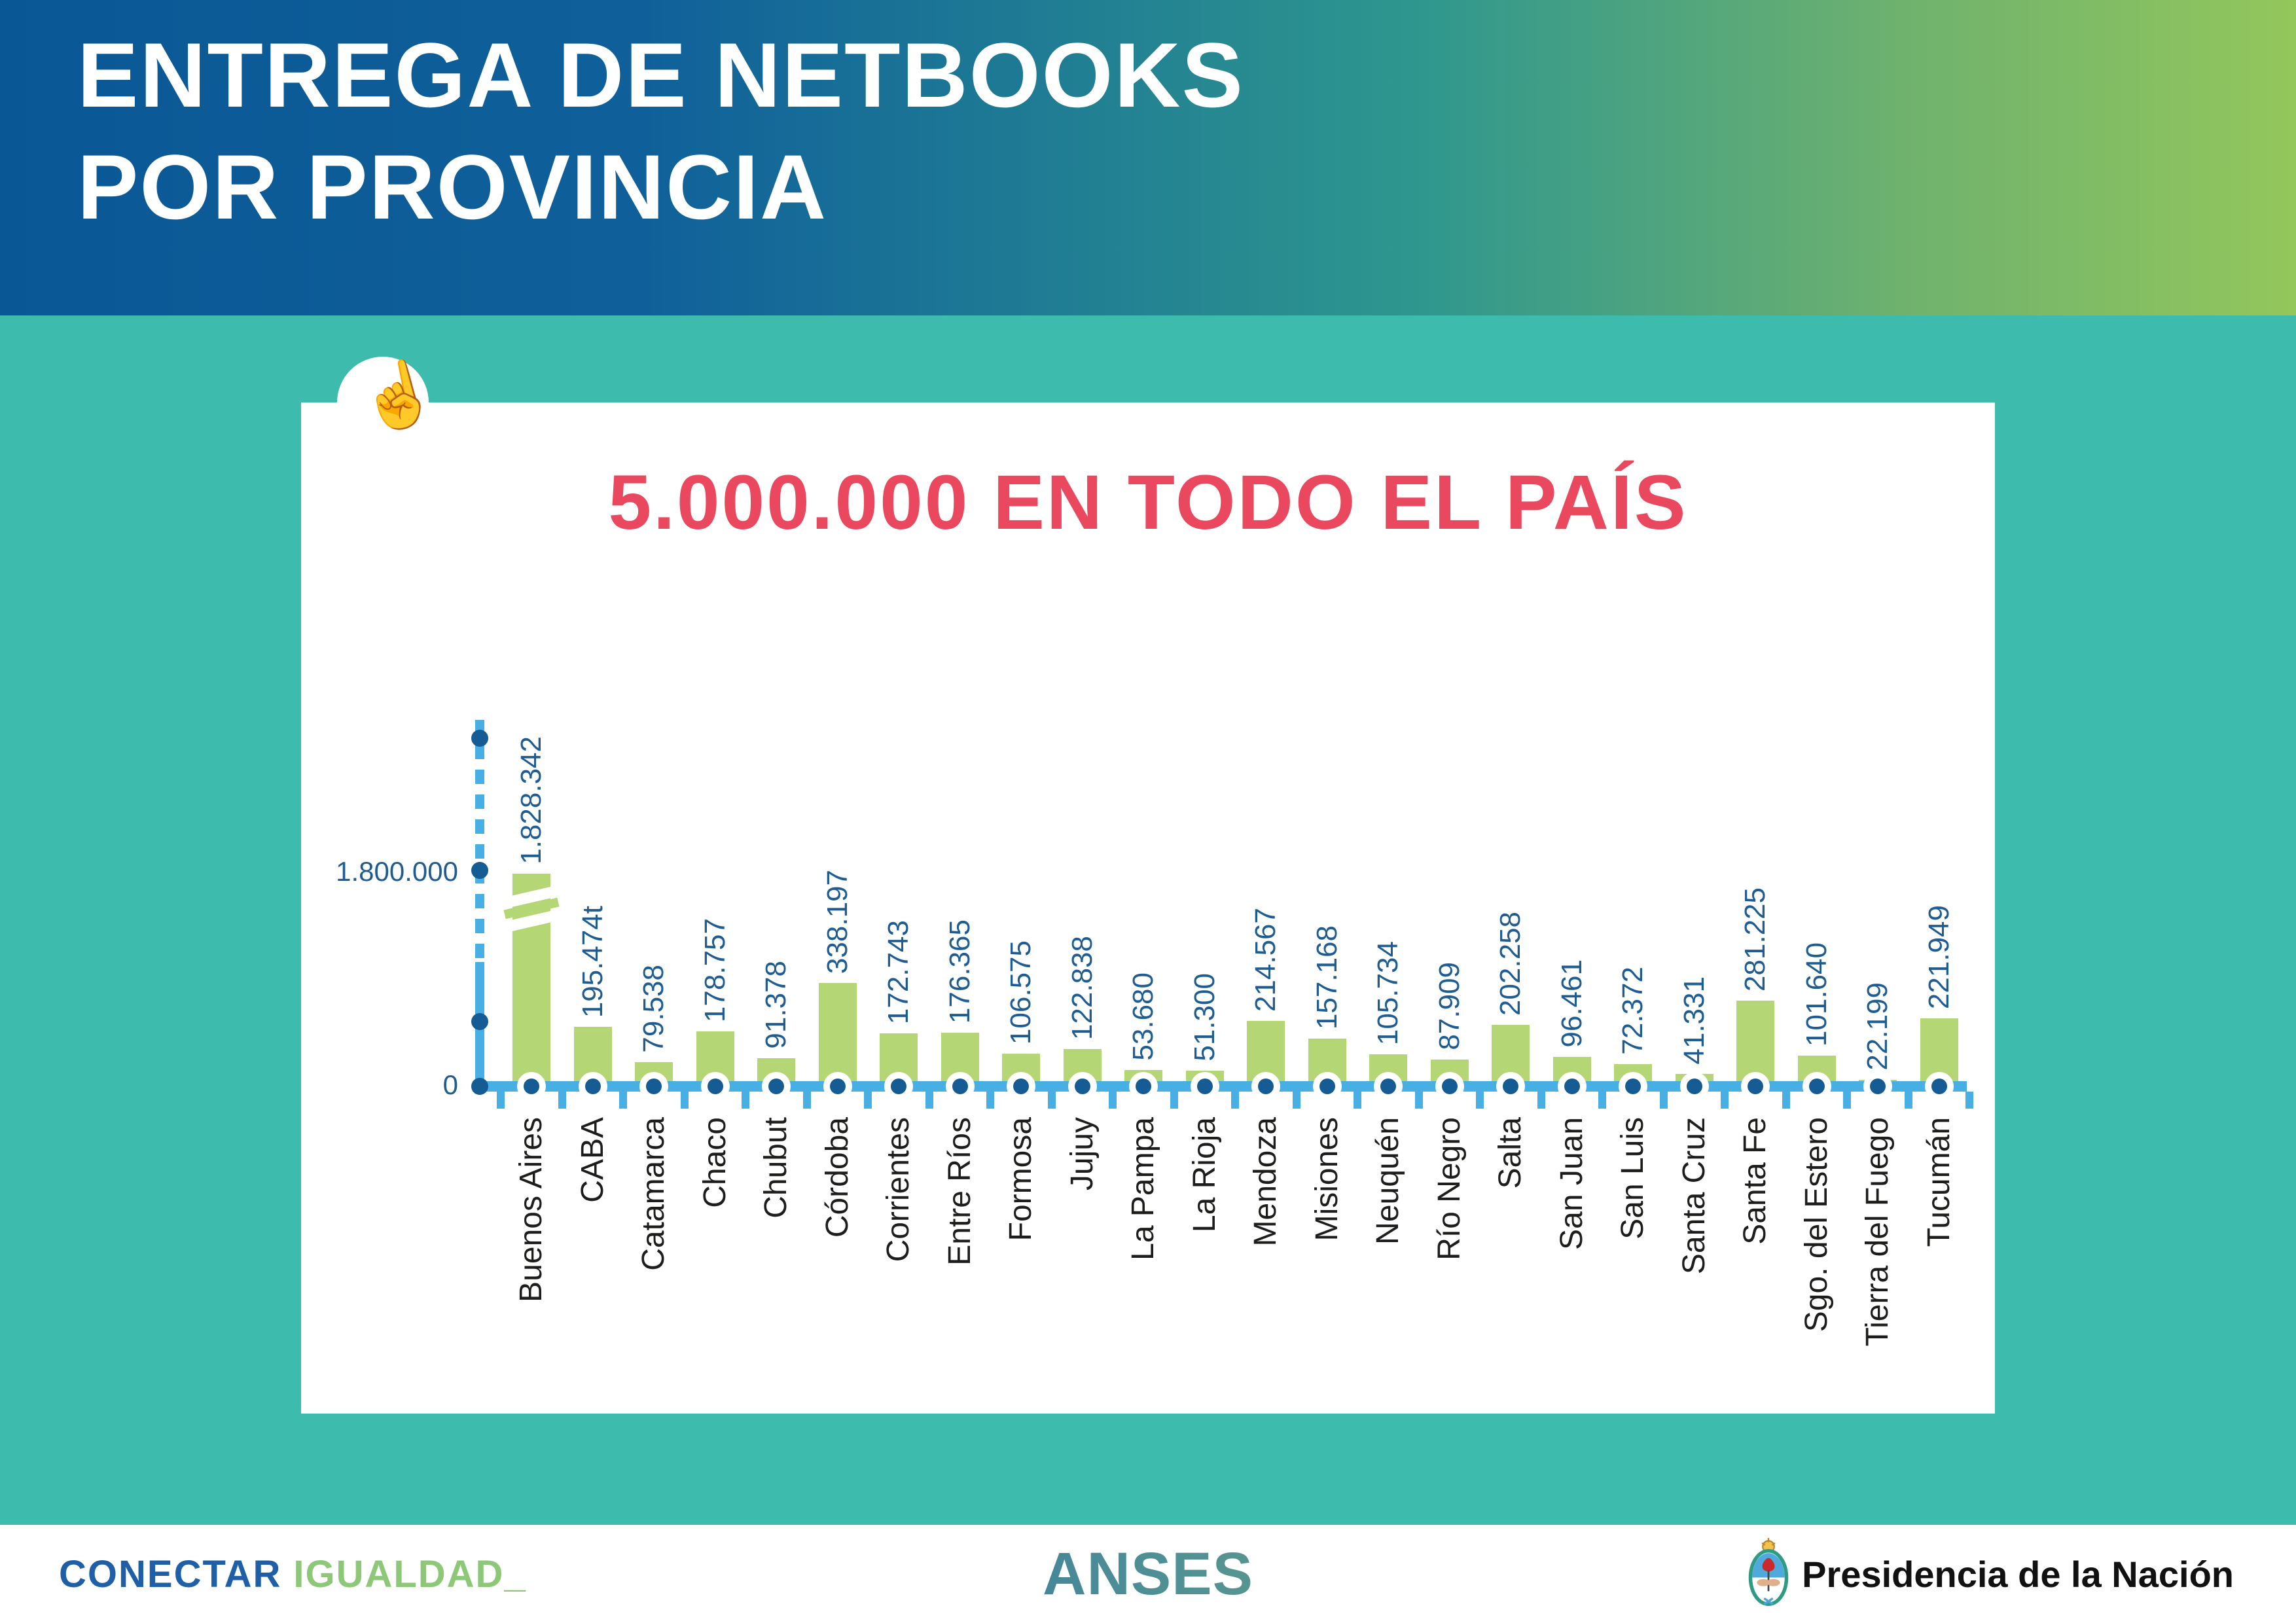 This screenshot has height=1623, width=2296. I want to click on bar-value-label: 214.567, so click(1265, 959).